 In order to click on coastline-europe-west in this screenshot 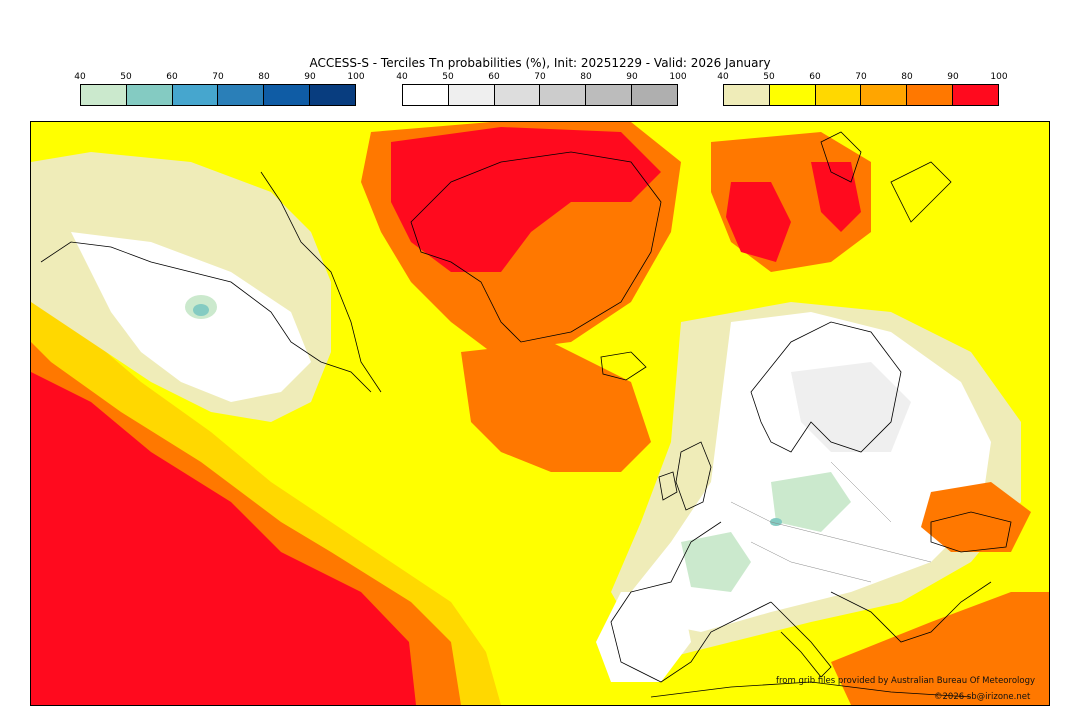, I will do `click(691, 602)`.